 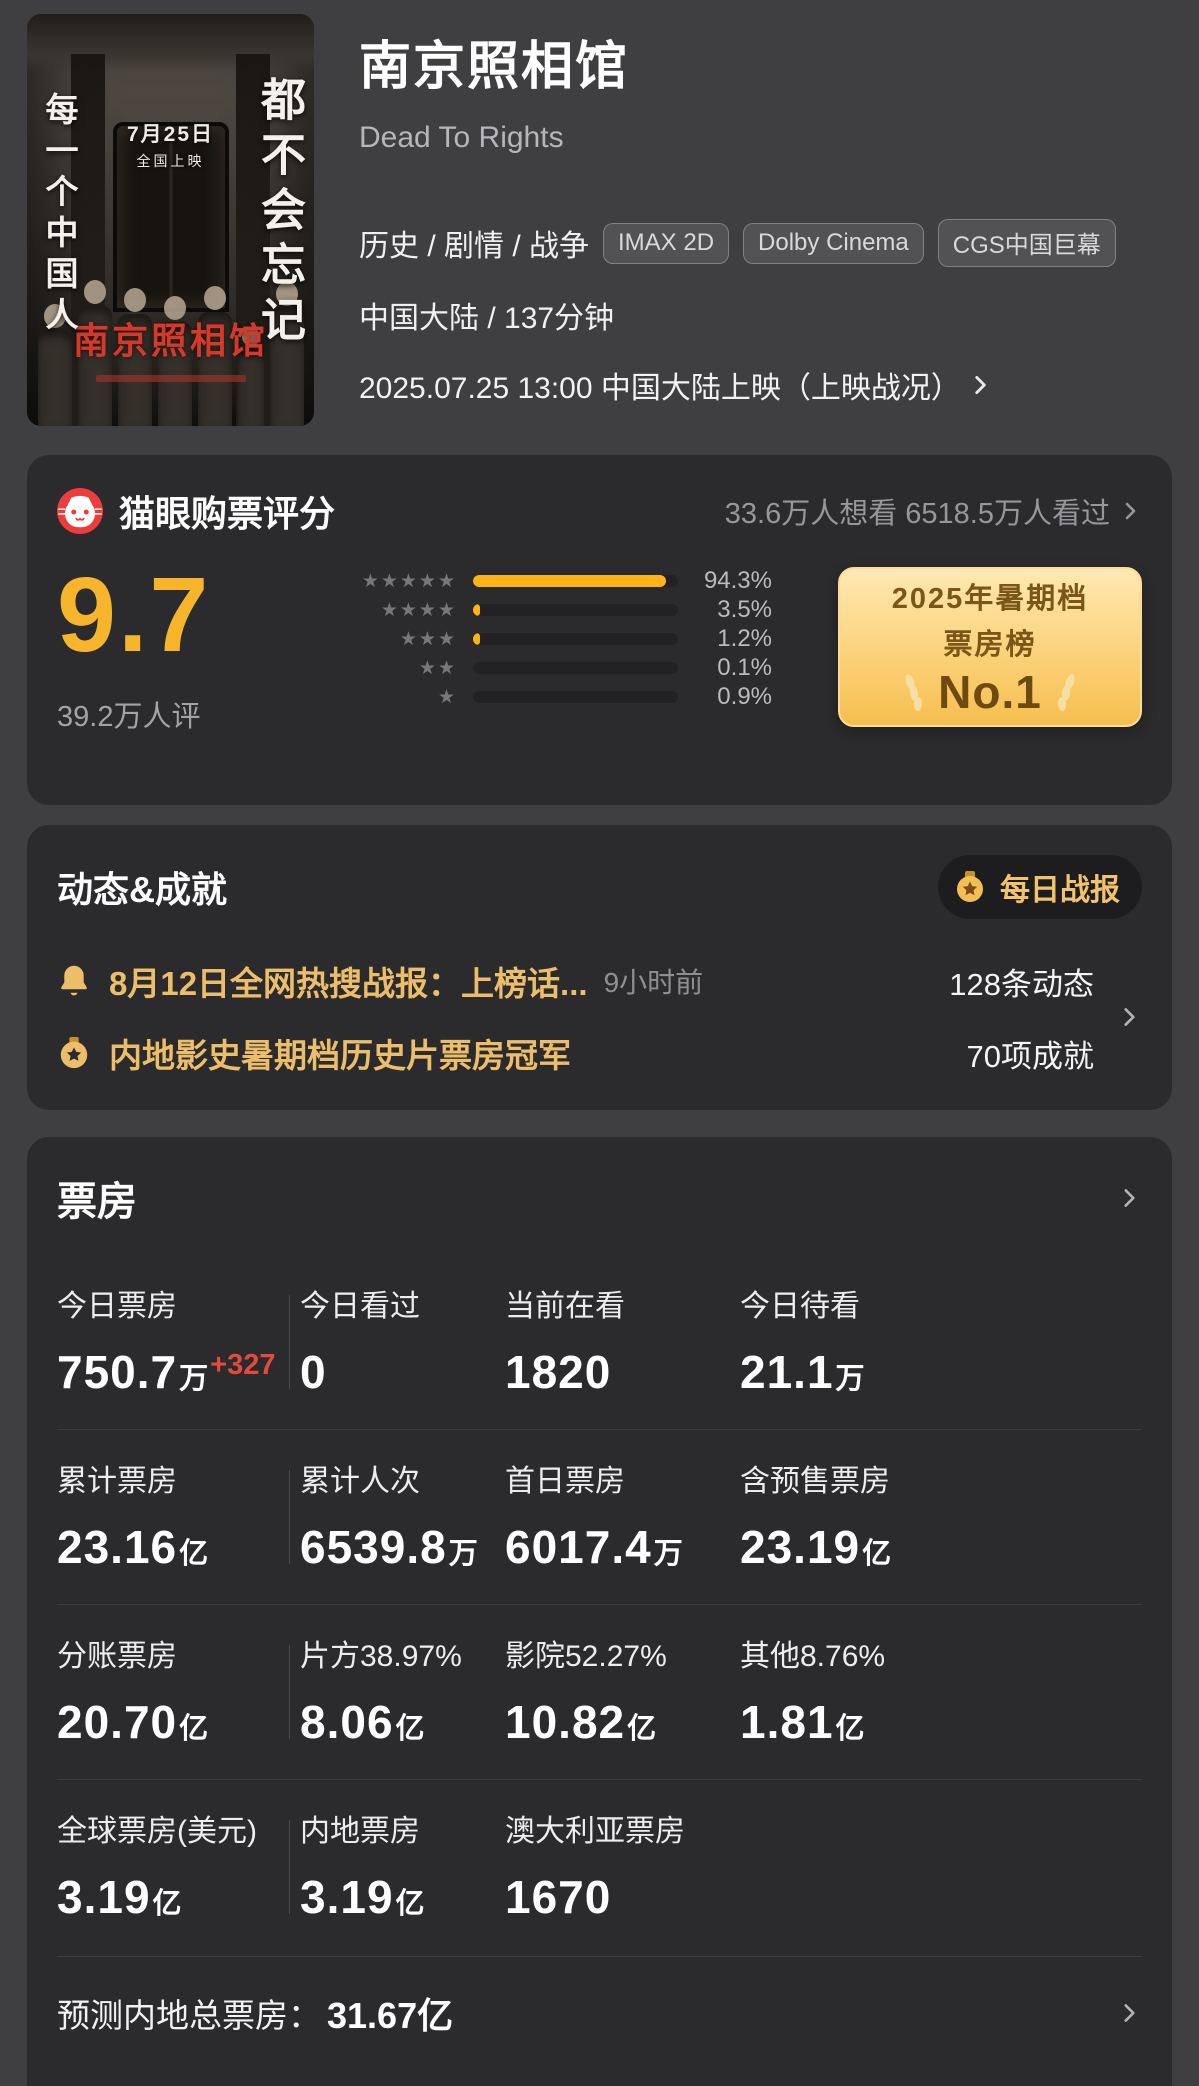 I want to click on activity-news-time: 9小时前, so click(x=653, y=982).